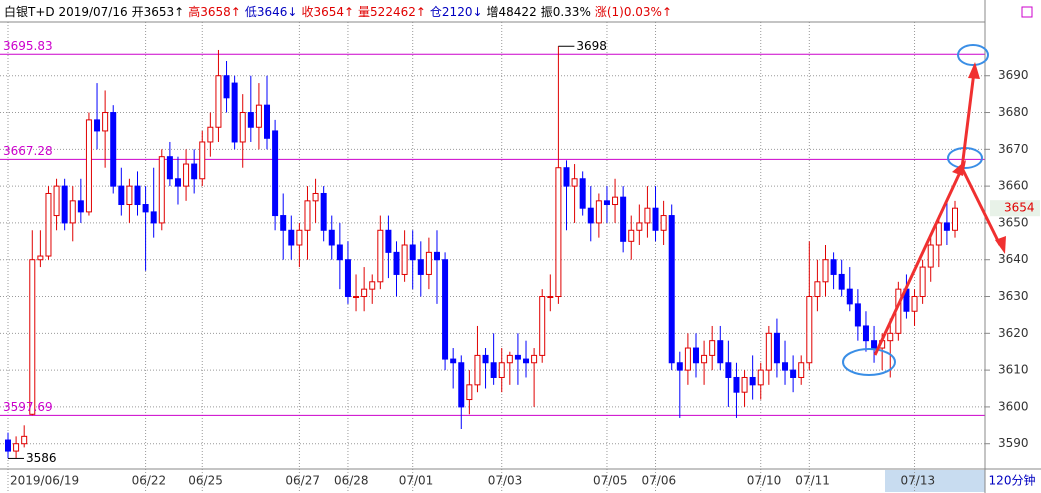 The image size is (1041, 493). I want to click on info-item: 增48422, so click(512, 12).